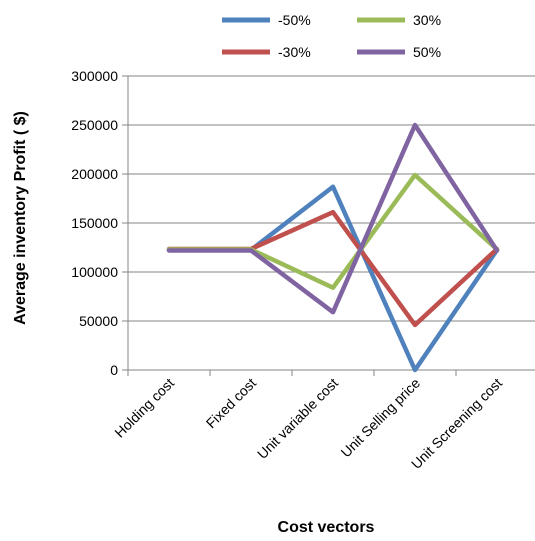  I want to click on y-tick-label: 250000, so click(94, 125).